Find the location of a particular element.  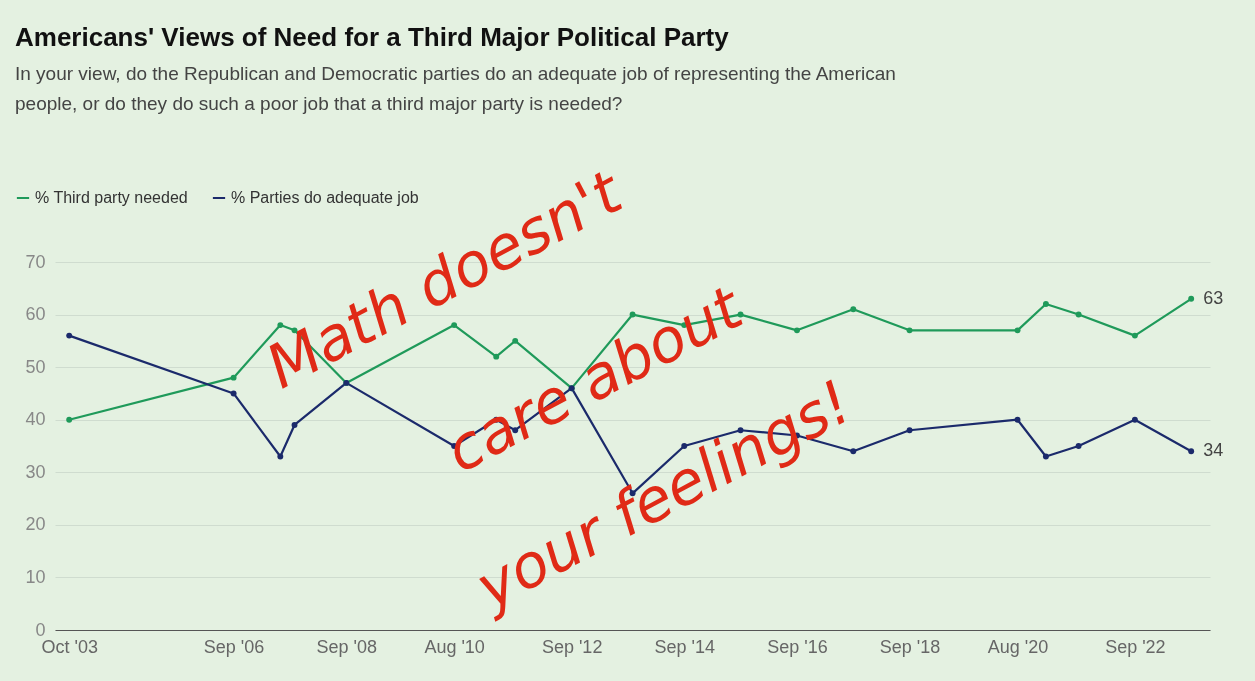

x-tick-label: Sep '18 is located at coordinates (910, 646).